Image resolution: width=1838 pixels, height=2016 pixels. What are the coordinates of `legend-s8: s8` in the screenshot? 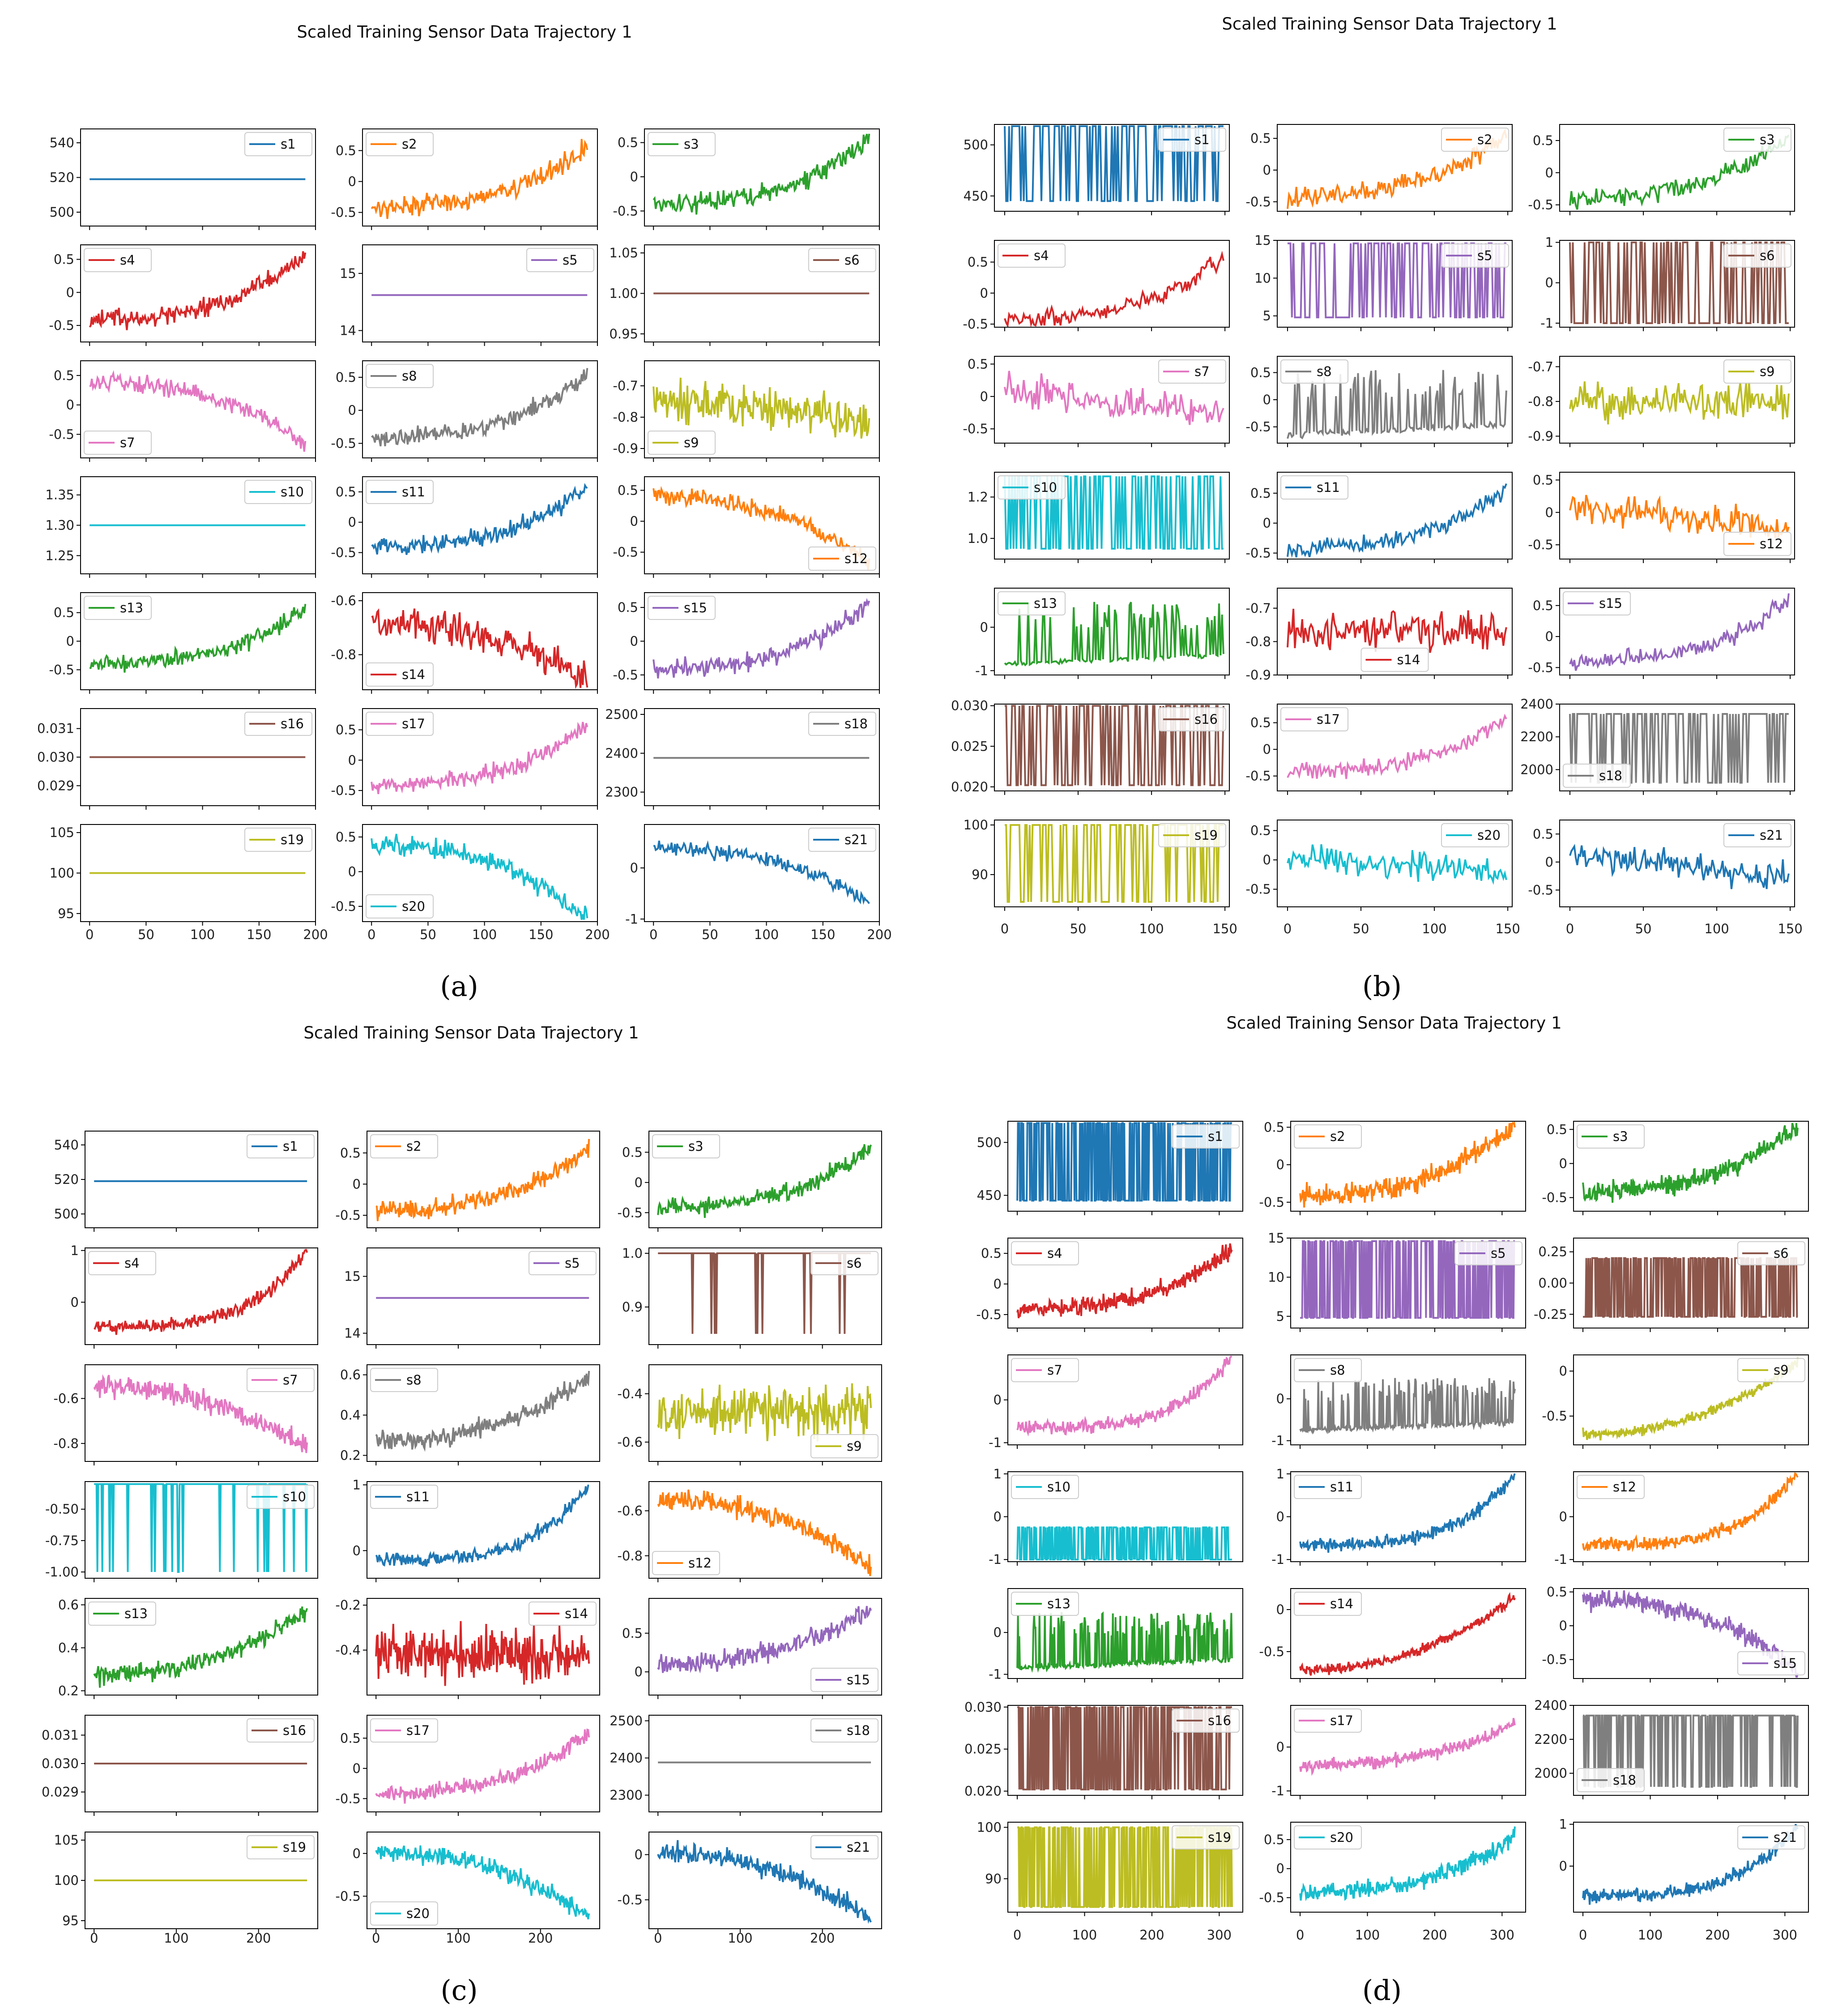 It's located at (1328, 1370).